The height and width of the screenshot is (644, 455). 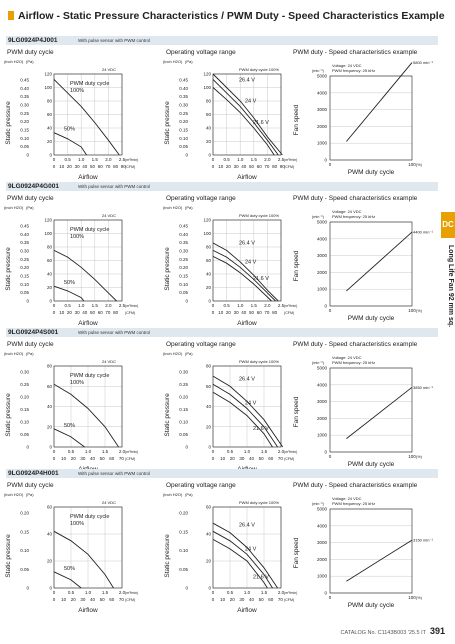 I want to click on voltage-high-label: 26.4 V, so click(x=247, y=81).